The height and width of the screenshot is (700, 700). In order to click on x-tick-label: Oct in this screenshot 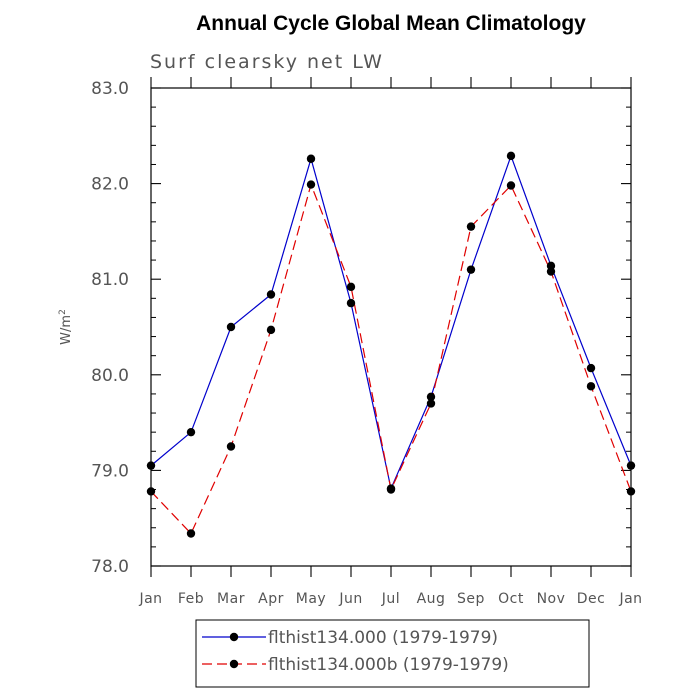, I will do `click(511, 599)`.